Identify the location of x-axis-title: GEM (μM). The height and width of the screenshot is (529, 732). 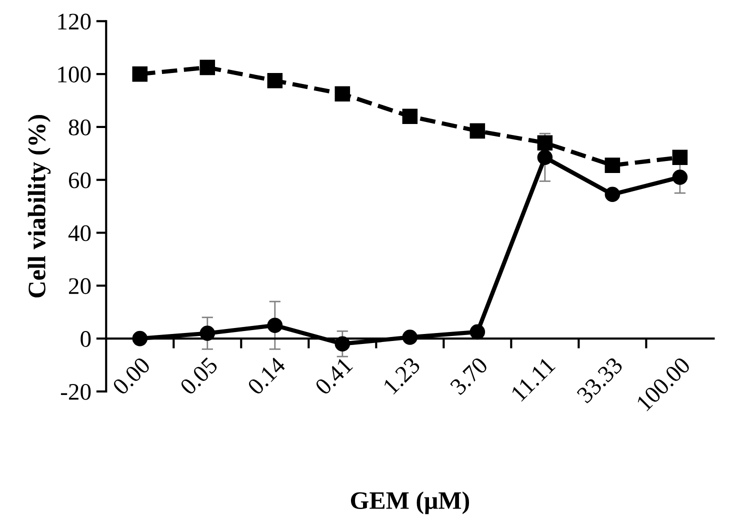
(410, 502).